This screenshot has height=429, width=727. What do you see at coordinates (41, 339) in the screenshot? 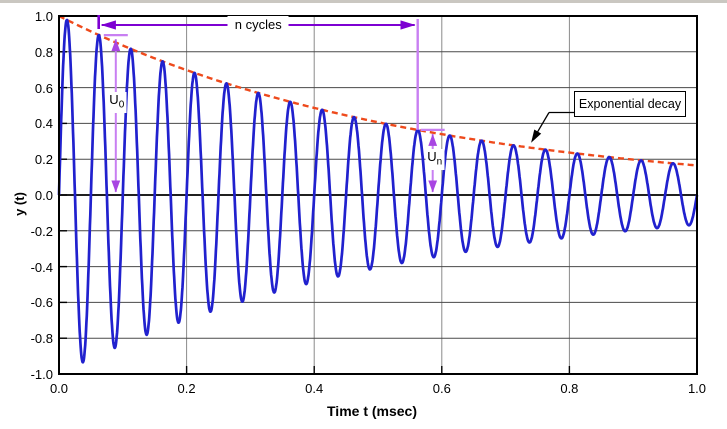
I see `y-tick-label: -0.8` at bounding box center [41, 339].